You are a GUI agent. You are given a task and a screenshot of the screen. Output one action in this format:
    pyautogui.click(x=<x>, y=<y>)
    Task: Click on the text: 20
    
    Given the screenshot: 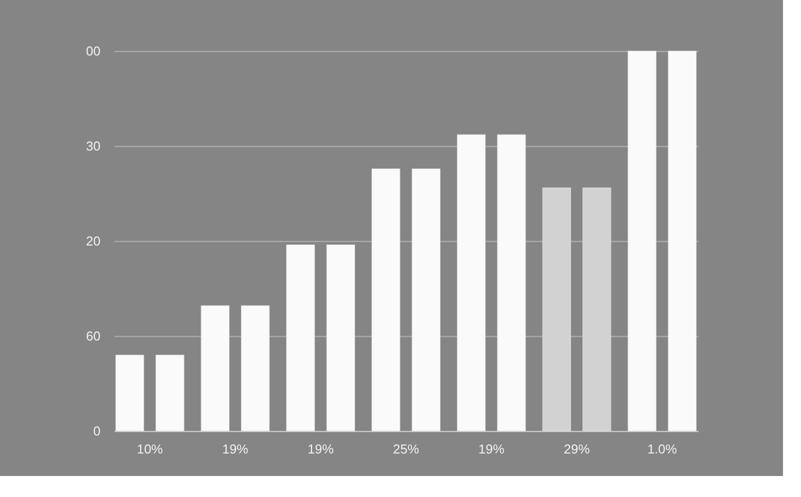 What is the action you would take?
    pyautogui.click(x=93, y=241)
    